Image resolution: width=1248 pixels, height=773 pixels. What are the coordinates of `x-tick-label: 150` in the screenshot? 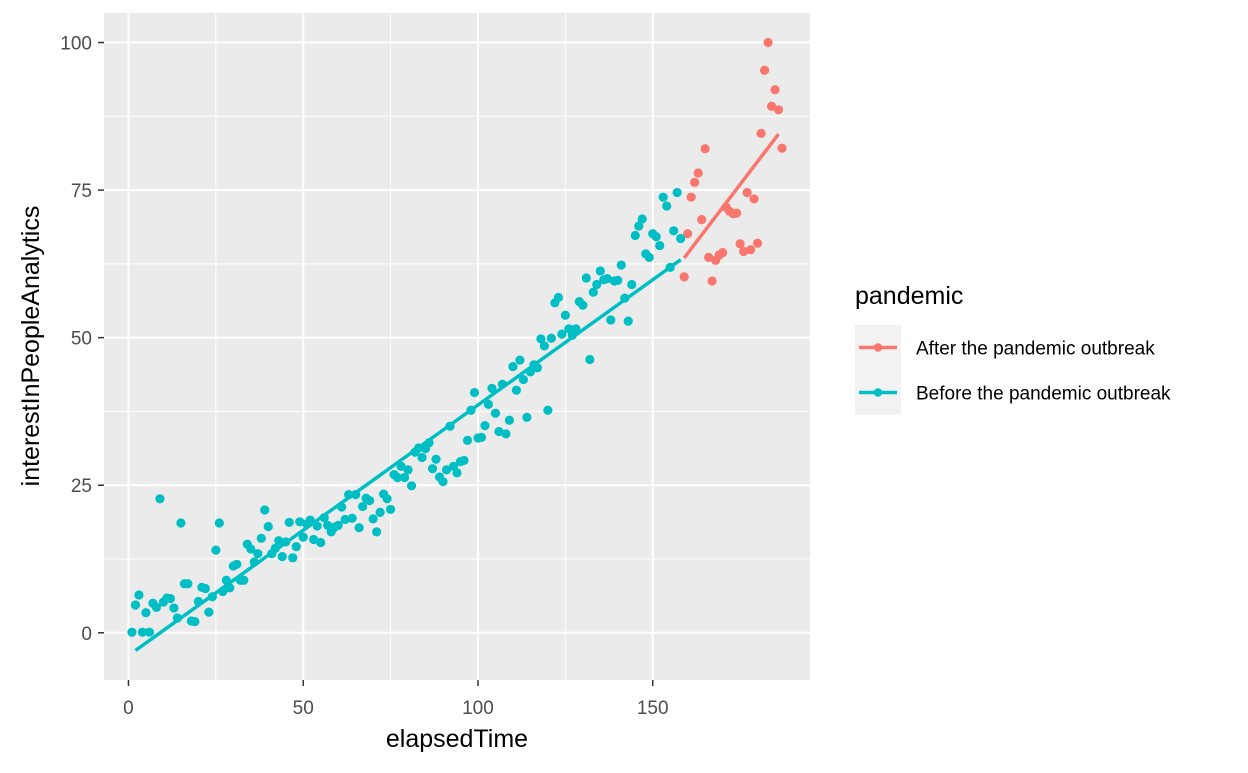 It's located at (653, 708).